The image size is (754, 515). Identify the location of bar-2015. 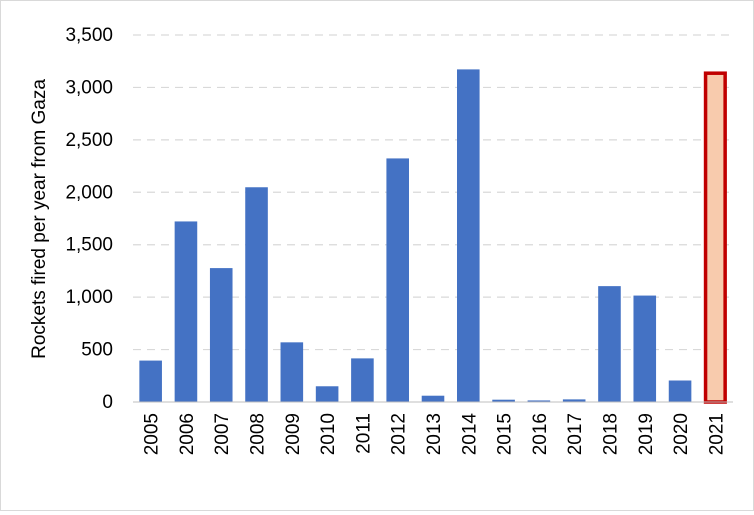
(503, 400).